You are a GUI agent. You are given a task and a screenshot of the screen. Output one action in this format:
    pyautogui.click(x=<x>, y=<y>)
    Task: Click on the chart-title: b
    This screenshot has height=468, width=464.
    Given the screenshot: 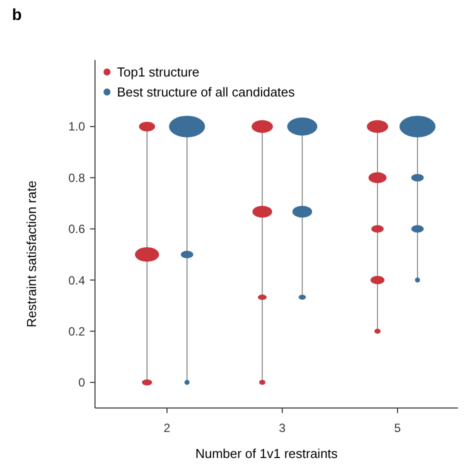 What is the action you would take?
    pyautogui.click(x=17, y=15)
    